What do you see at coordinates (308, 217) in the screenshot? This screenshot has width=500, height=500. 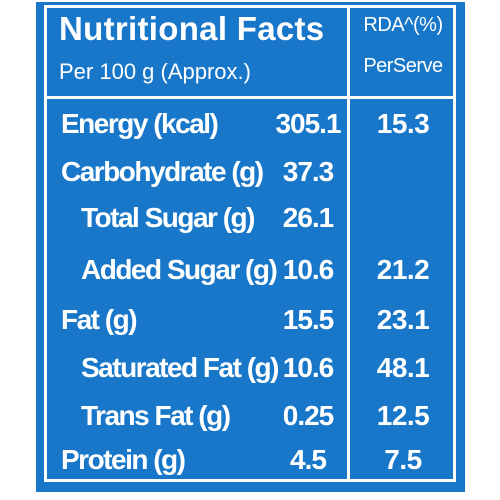 I see `nutrient-value: 26.1` at bounding box center [308, 217].